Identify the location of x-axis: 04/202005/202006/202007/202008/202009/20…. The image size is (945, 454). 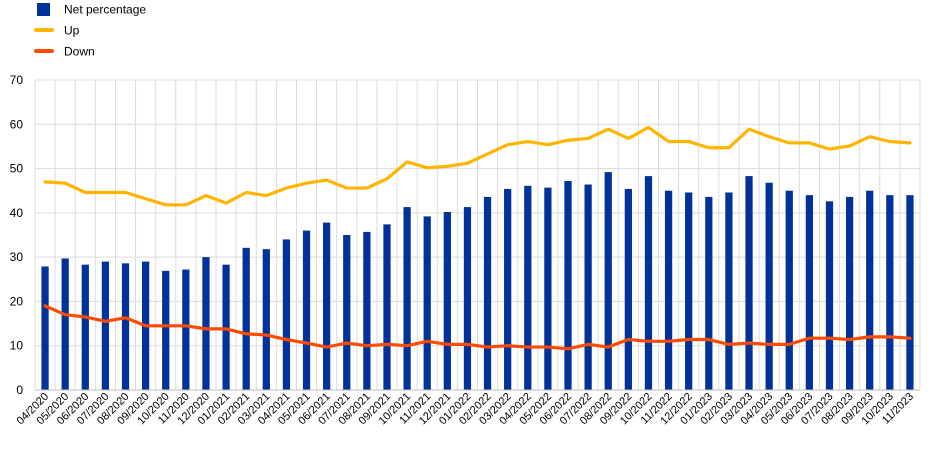
(467, 408).